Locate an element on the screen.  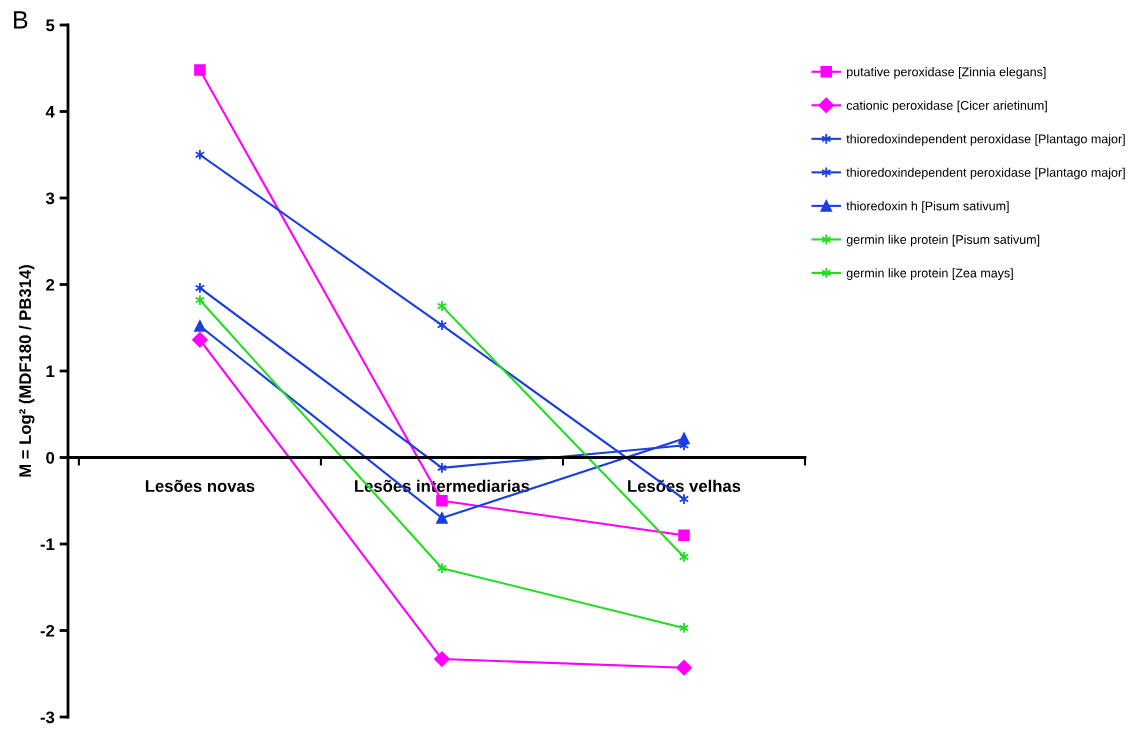
y-tick-label: 0 is located at coordinates (50, 457).